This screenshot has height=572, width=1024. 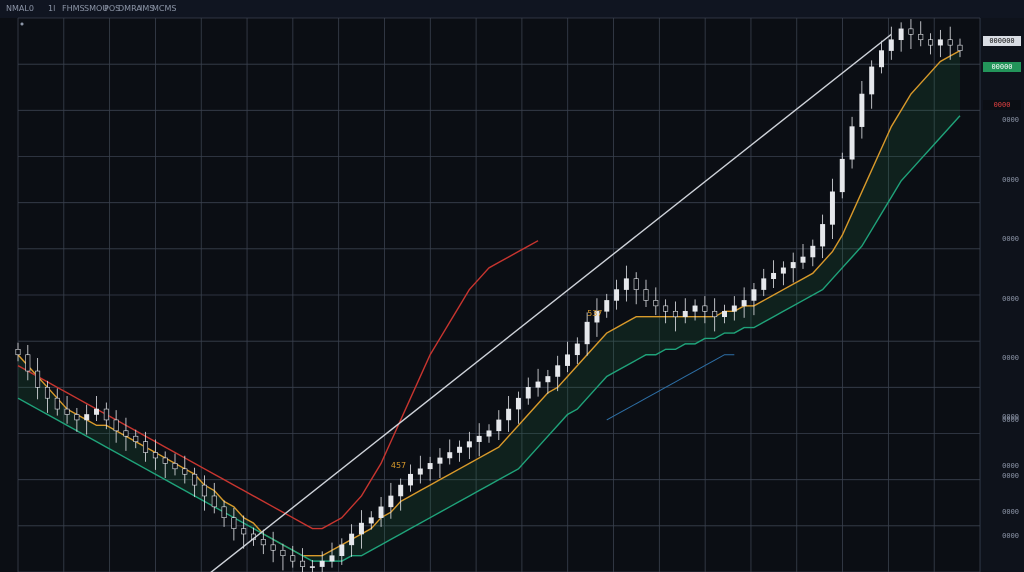 What do you see at coordinates (1002, 67) in the screenshot?
I see `price-tag: 00000` at bounding box center [1002, 67].